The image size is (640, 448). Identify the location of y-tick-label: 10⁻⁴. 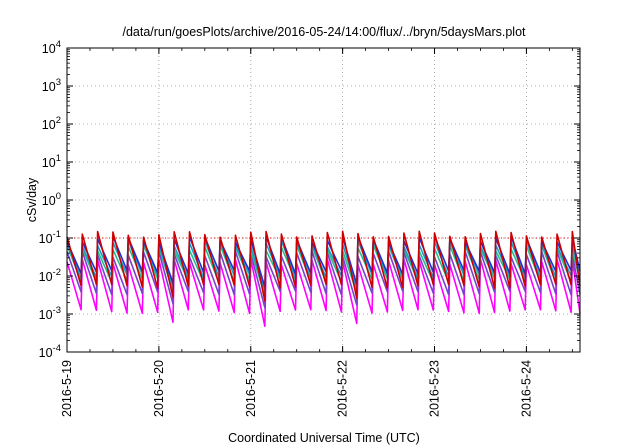
(50, 351).